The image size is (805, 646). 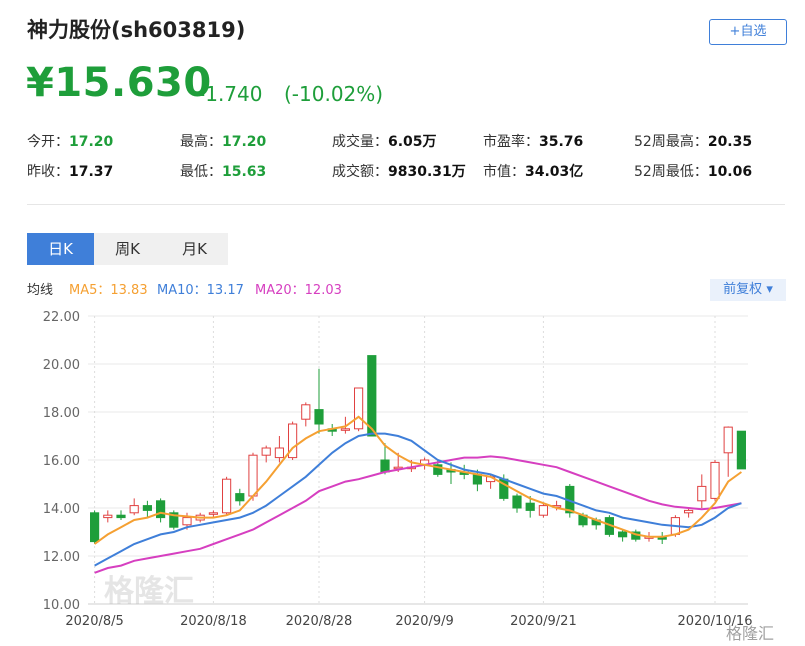 I want to click on current-price: ¥15.630, so click(x=119, y=83).